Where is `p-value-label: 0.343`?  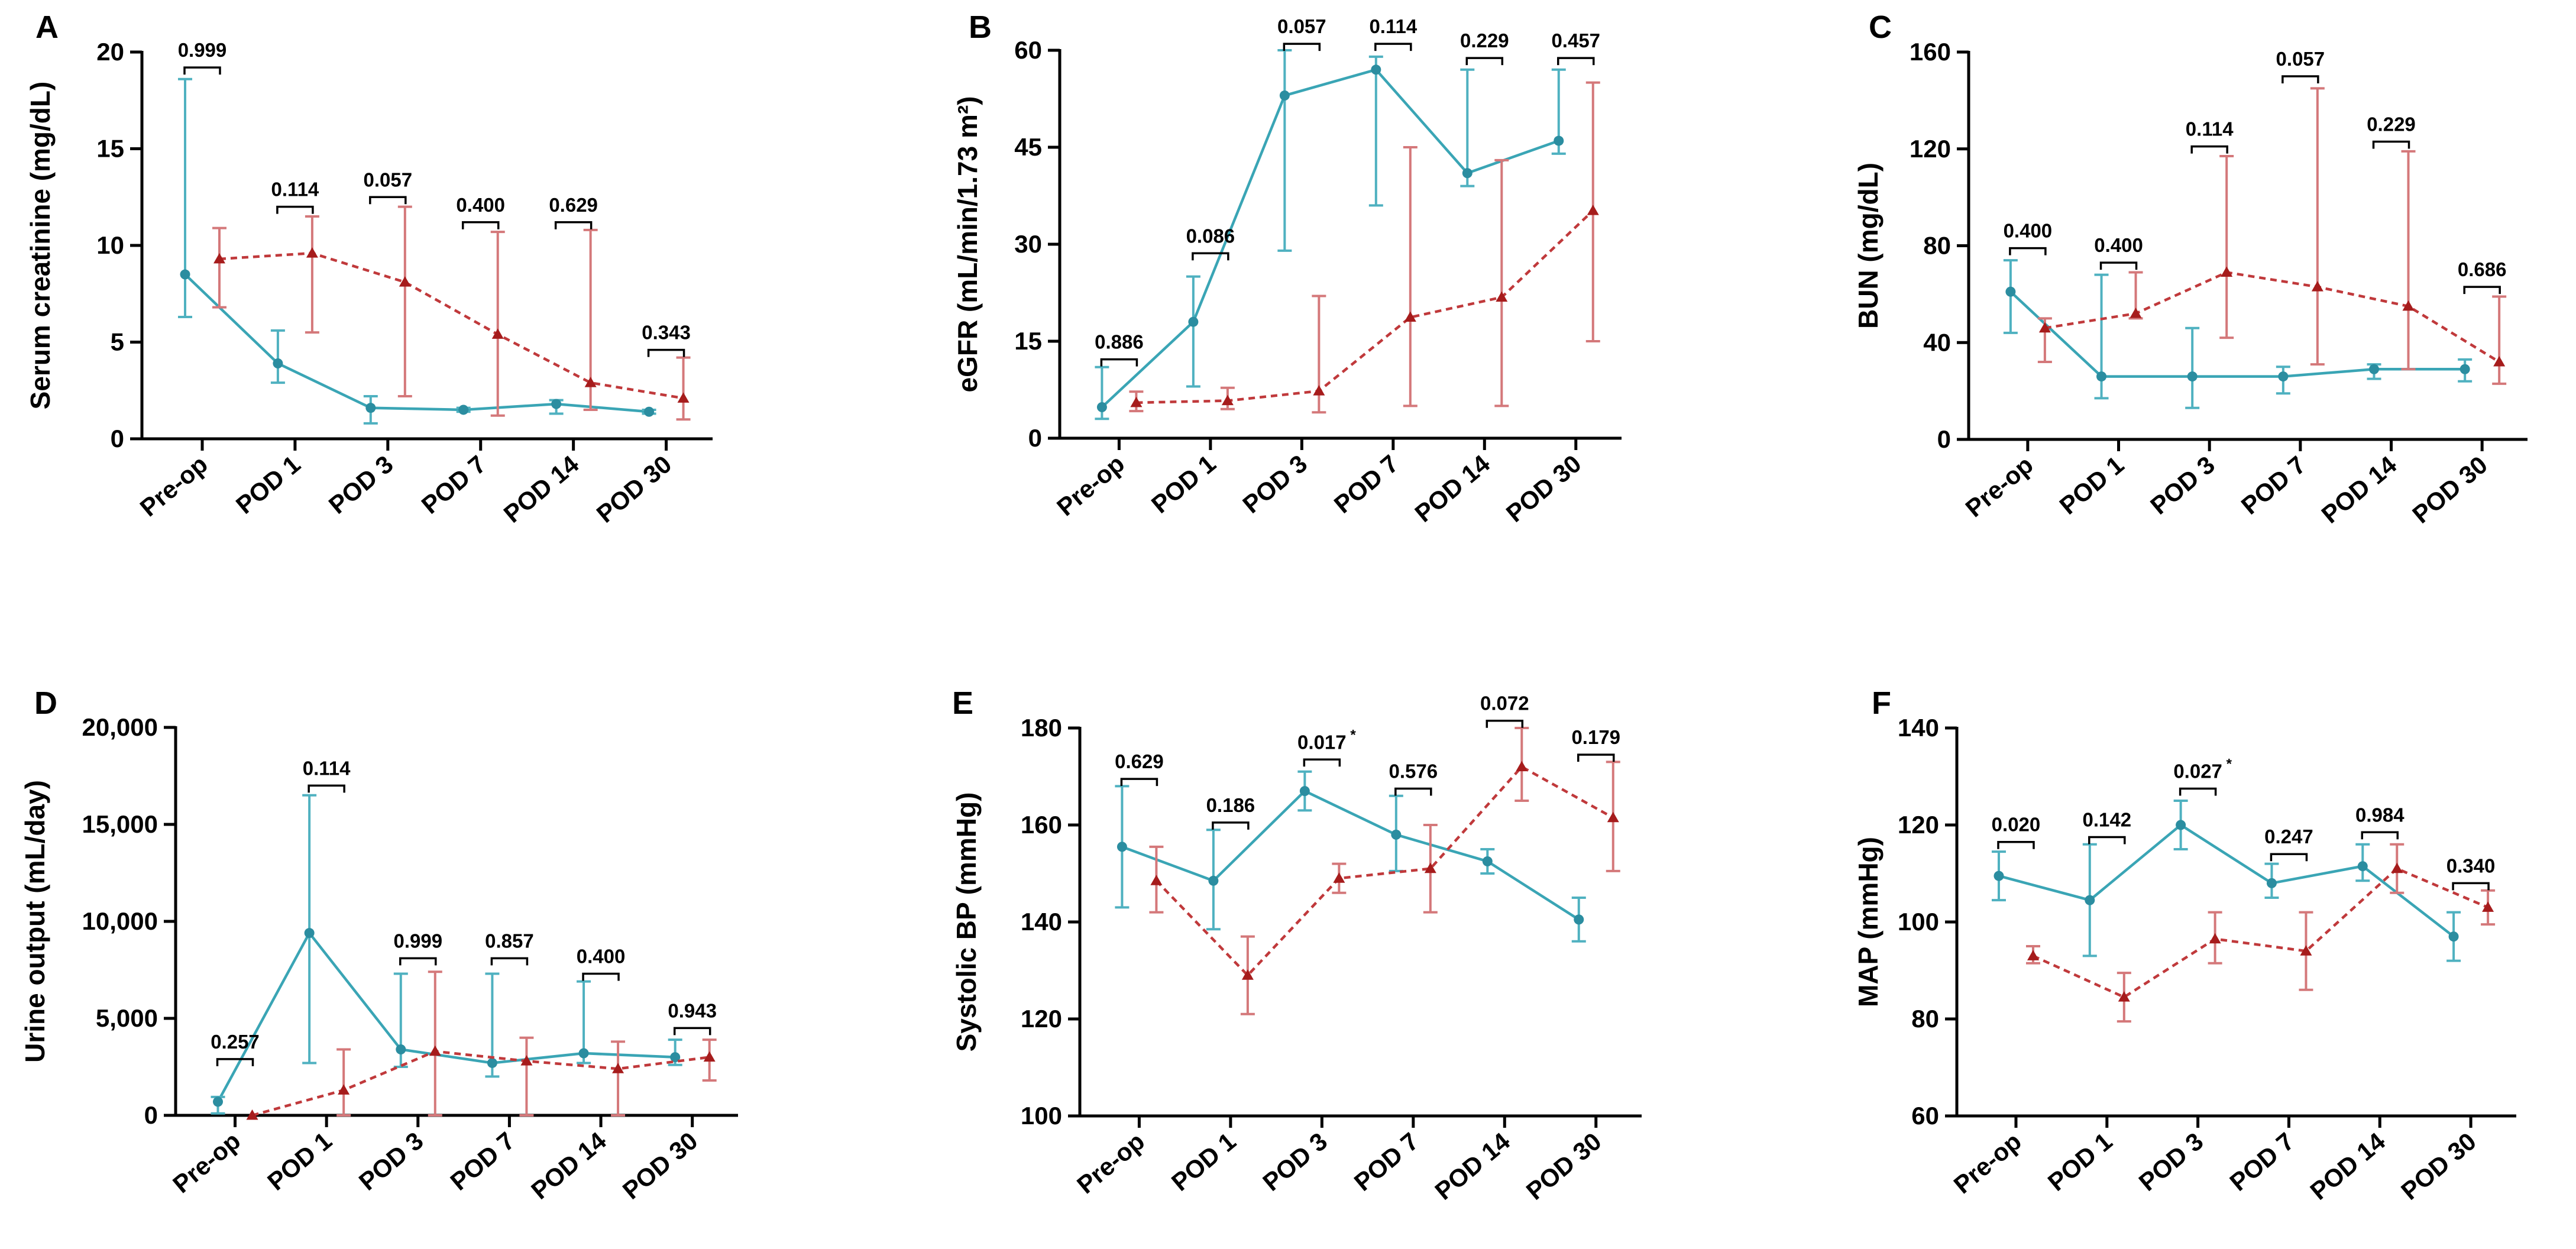
p-value-label: 0.343 is located at coordinates (666, 333).